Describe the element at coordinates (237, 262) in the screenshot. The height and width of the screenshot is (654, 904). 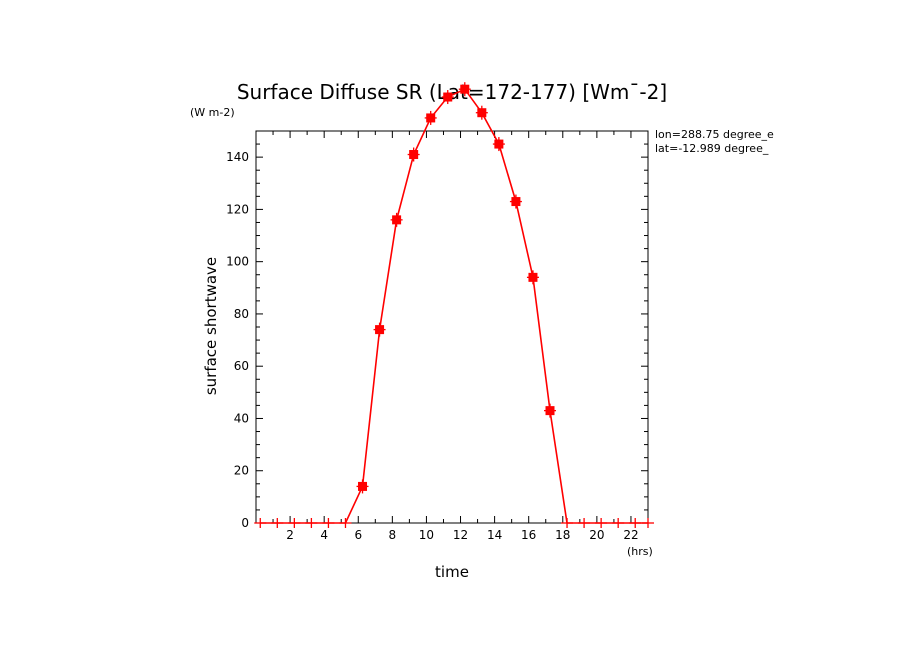
I see `y-tick-label: 100` at that location.